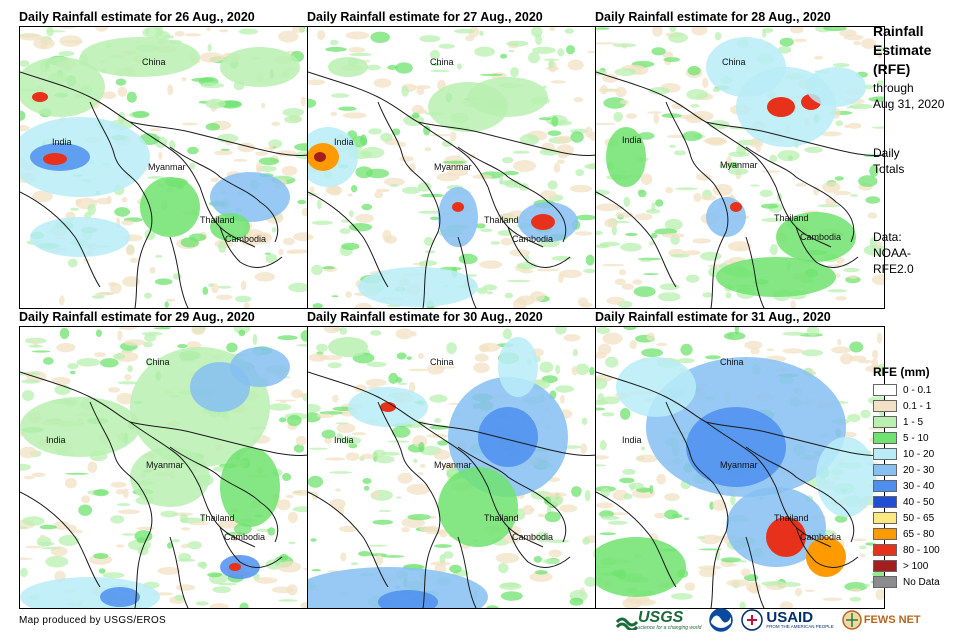  Describe the element at coordinates (887, 237) in the screenshot. I see `data-label: Data:` at that location.